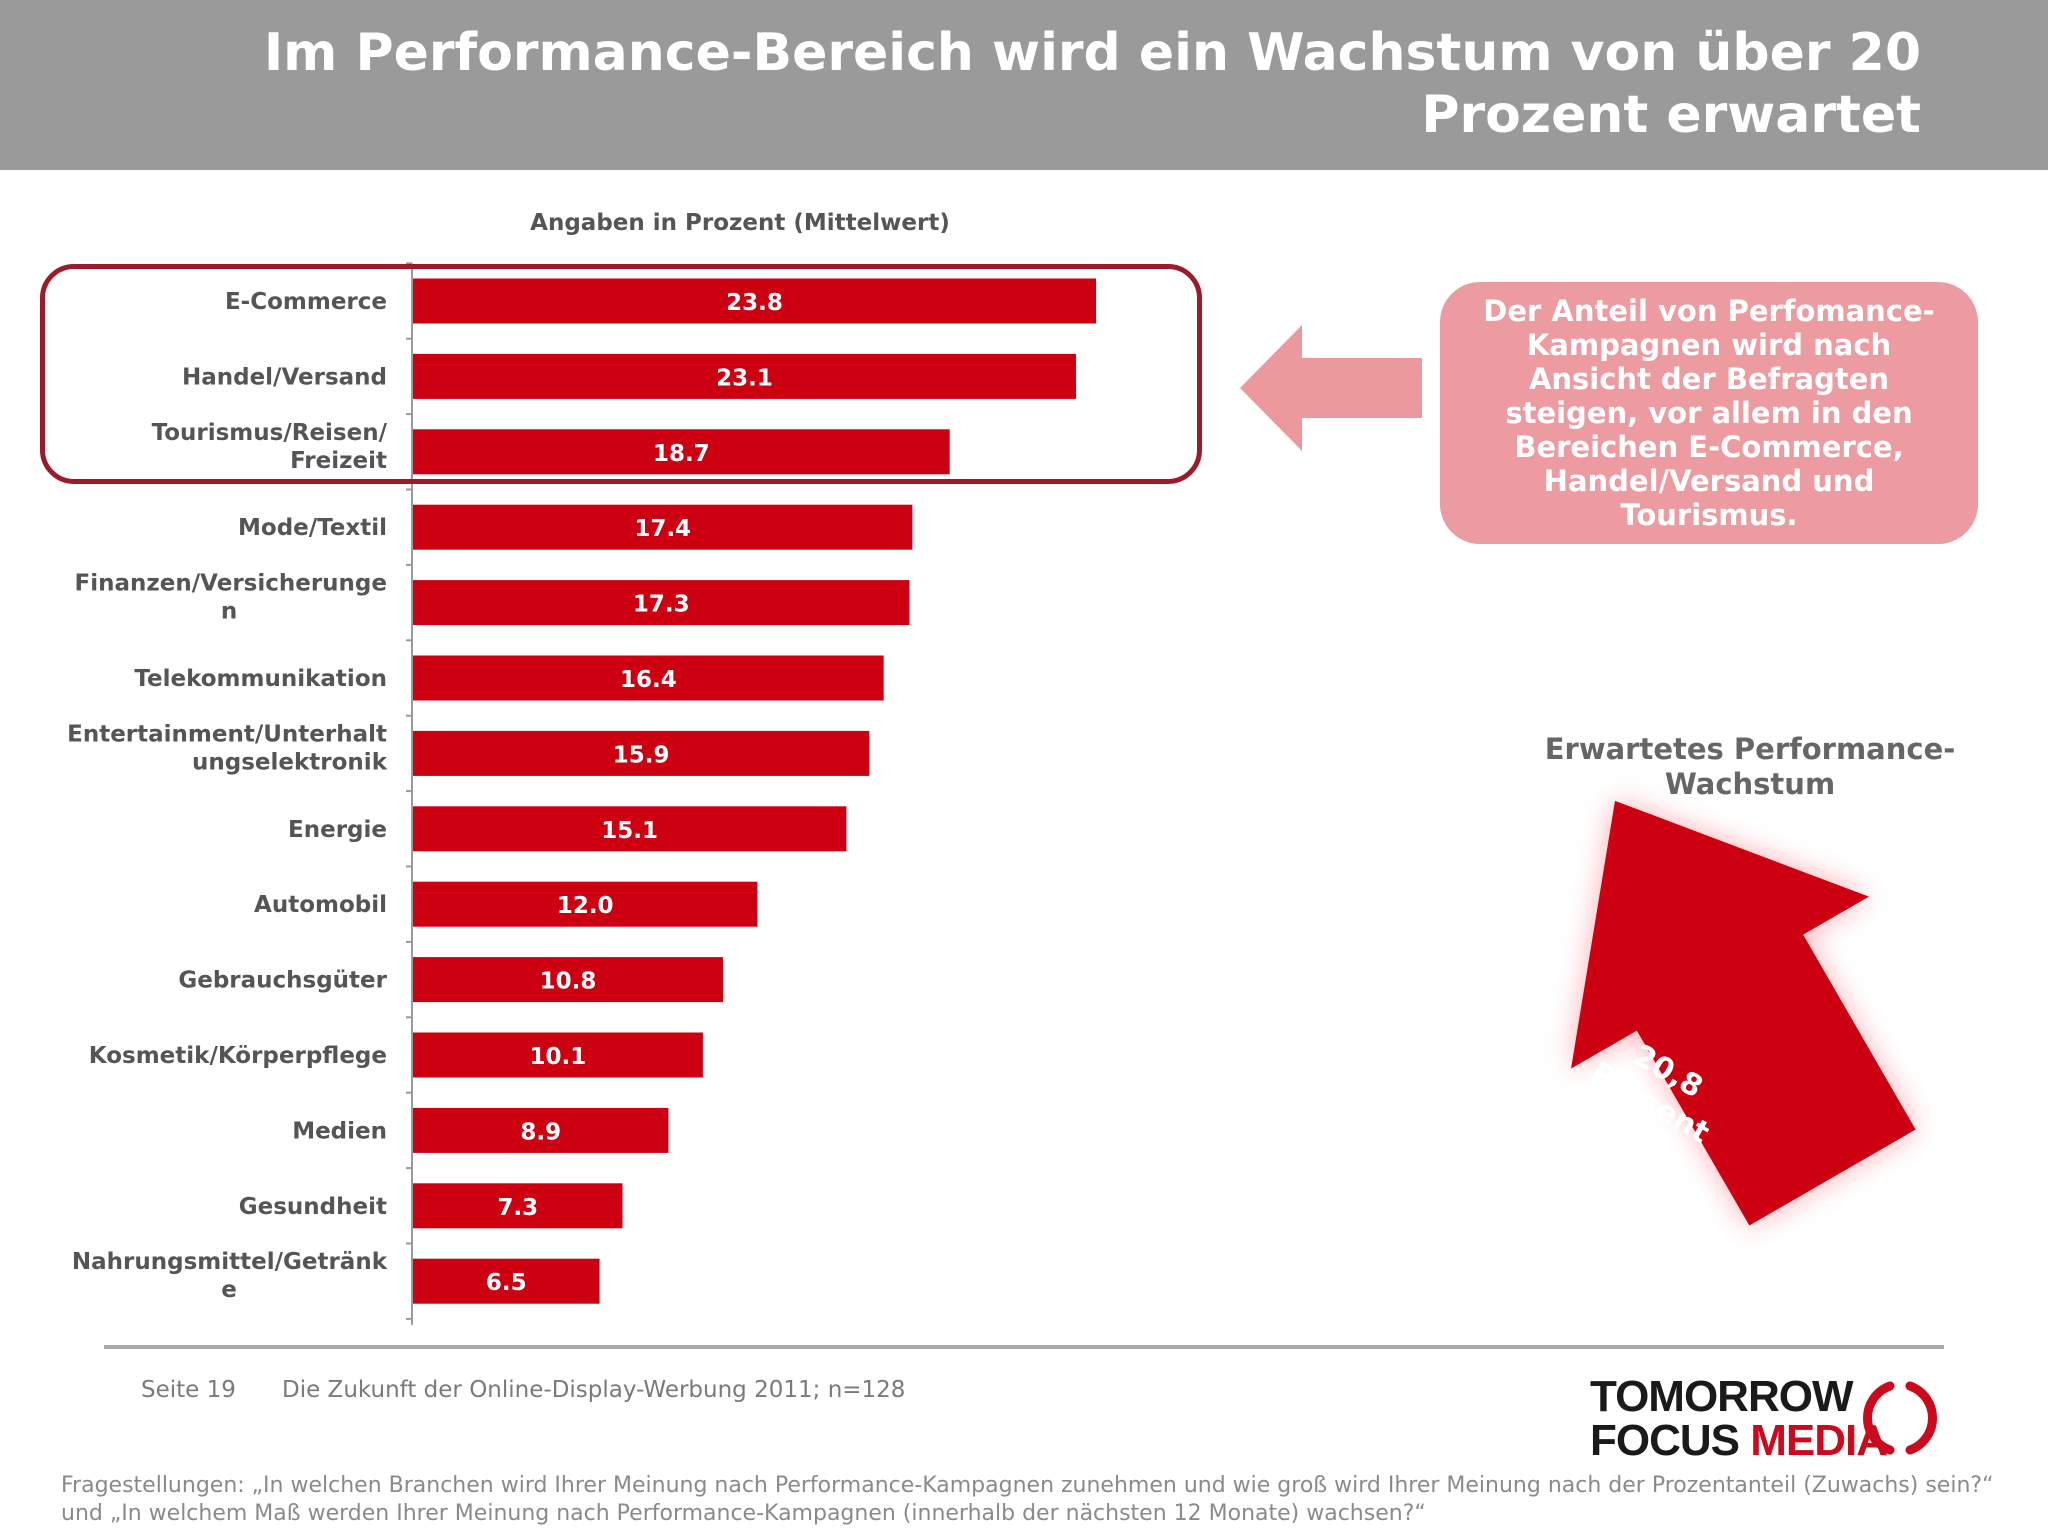 Image resolution: width=2048 pixels, height=1536 pixels. I want to click on page-number: Seite 19, so click(188, 1390).